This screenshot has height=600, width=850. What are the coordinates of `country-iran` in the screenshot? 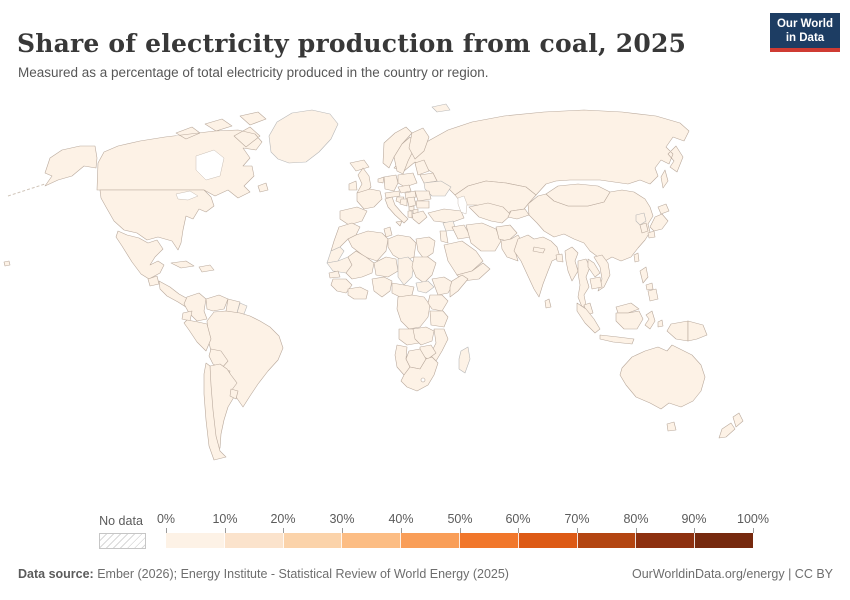 It's located at (483, 237).